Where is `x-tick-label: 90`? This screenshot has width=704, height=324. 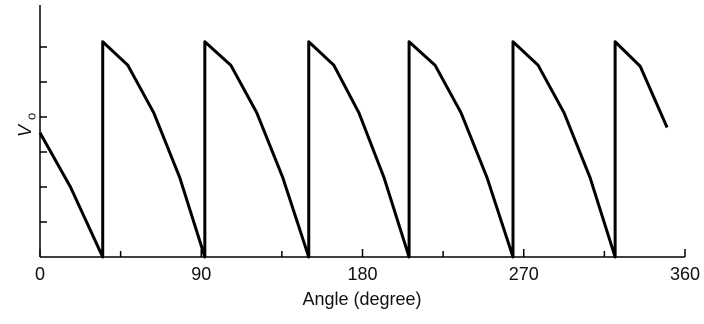 x-tick-label: 90 is located at coordinates (201, 274).